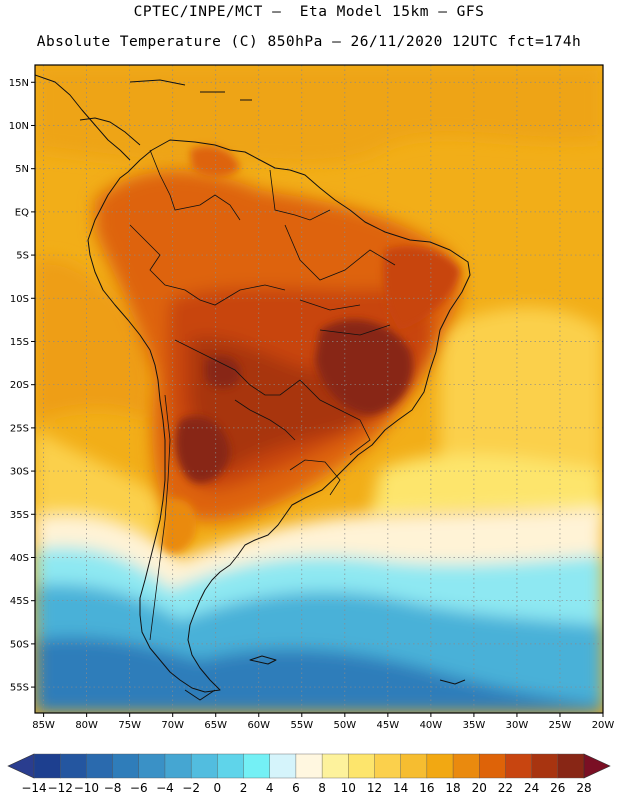  What do you see at coordinates (139, 788) in the screenshot?
I see `colorbar-label: −6` at bounding box center [139, 788].